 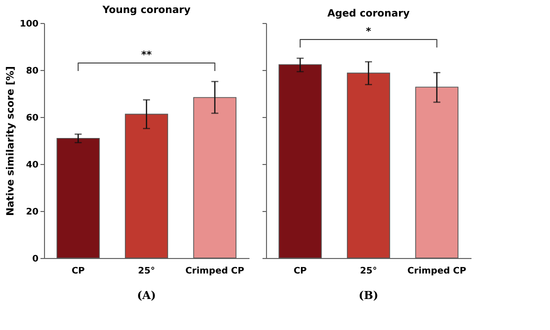 I want to click on y-tick-label: 100, so click(x=29, y=25).